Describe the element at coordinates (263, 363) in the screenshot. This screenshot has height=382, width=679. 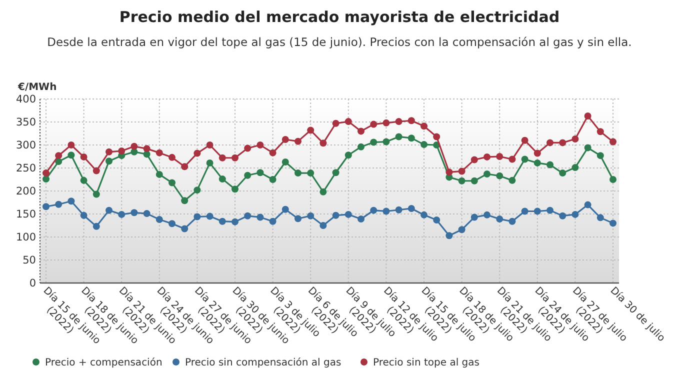
I see `legend-label: Precio sin compensación al gas` at that location.